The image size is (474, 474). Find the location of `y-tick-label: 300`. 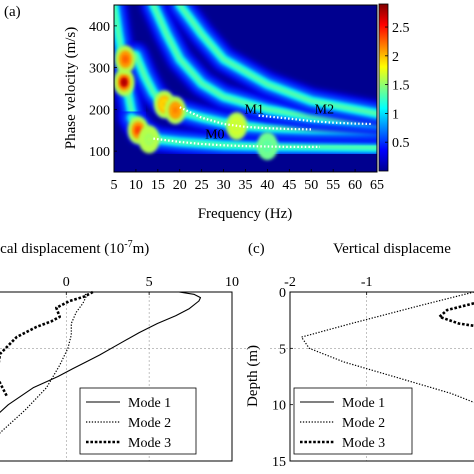

y-tick-label: 300 is located at coordinates (99, 69).